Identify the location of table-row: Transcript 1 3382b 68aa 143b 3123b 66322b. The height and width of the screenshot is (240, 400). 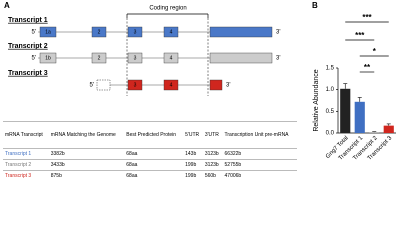
(150, 154).